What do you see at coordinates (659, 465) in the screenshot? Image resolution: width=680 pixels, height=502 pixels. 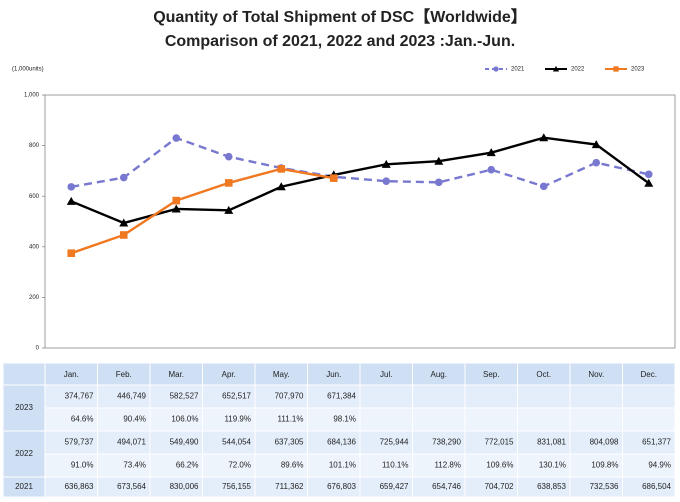 I see `table-cell-text: 94.9%` at bounding box center [659, 465].